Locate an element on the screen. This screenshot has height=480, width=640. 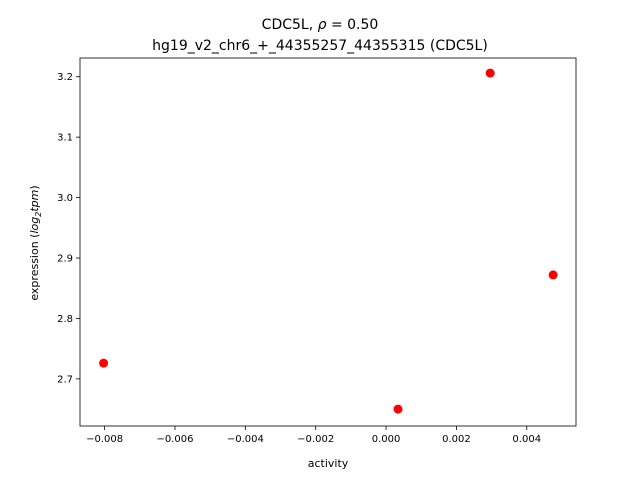
y-label-suffix: ) is located at coordinates (34, 187).